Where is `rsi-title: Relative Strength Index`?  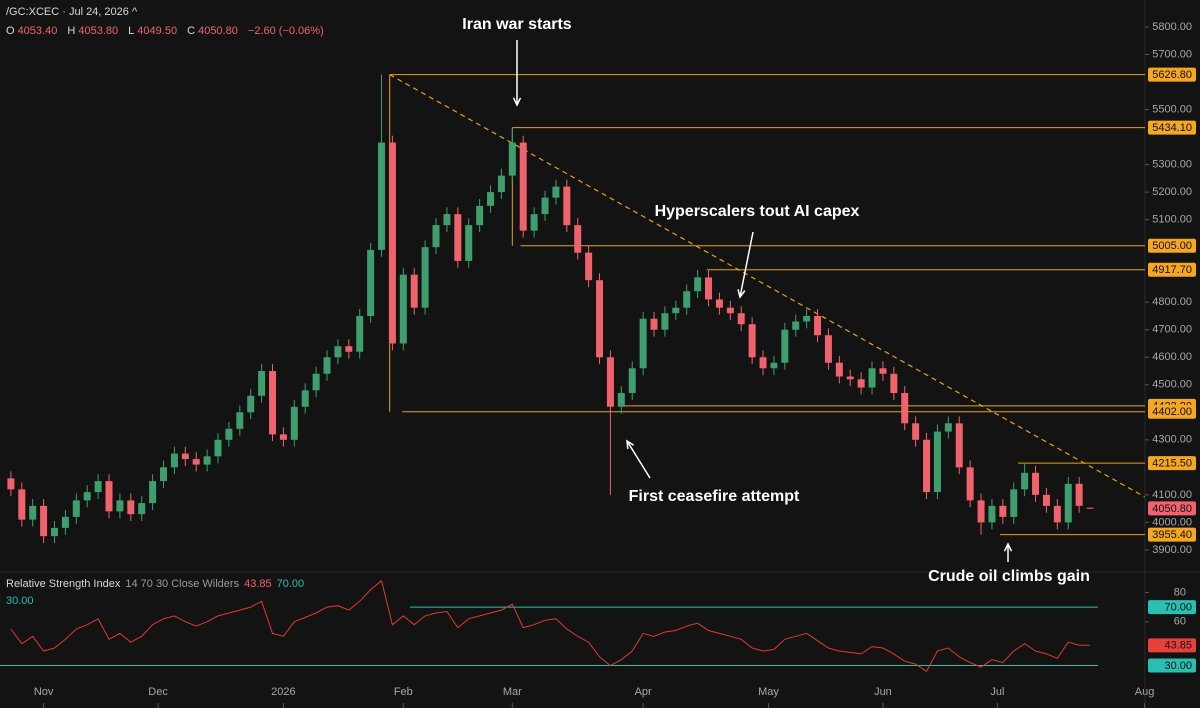
rsi-title: Relative Strength Index is located at coordinates (63, 584).